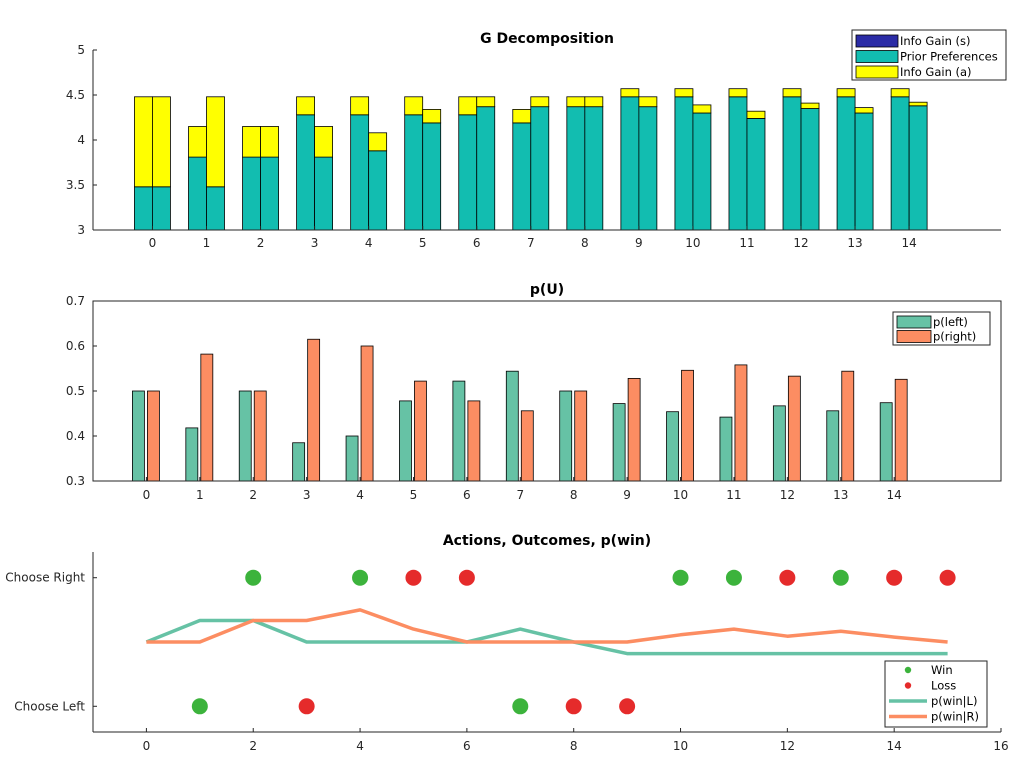 The height and width of the screenshot is (767, 1035). Describe the element at coordinates (630, 163) in the screenshot. I see `bar-prior-preferences-9-left` at that location.